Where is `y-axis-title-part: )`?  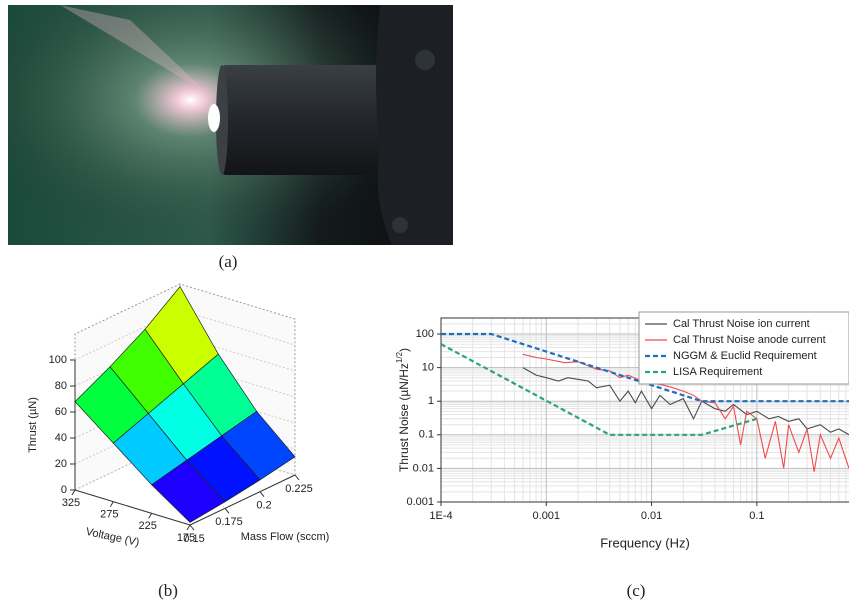
y-axis-title-part: ) is located at coordinates (404, 350).